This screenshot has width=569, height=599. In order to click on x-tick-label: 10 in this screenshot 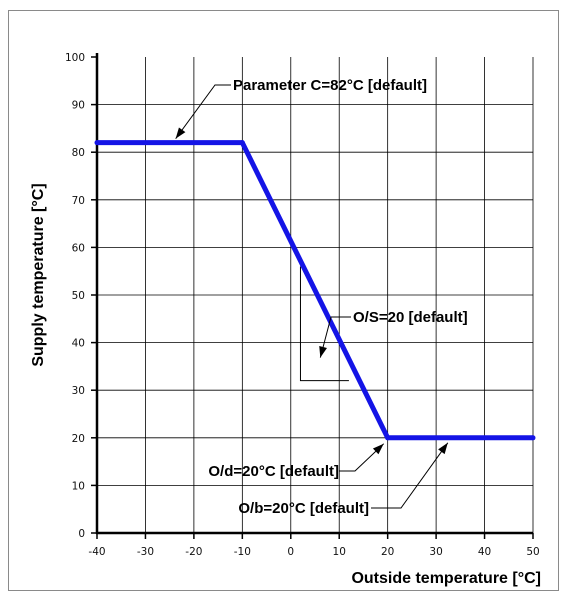, I will do `click(339, 552)`.